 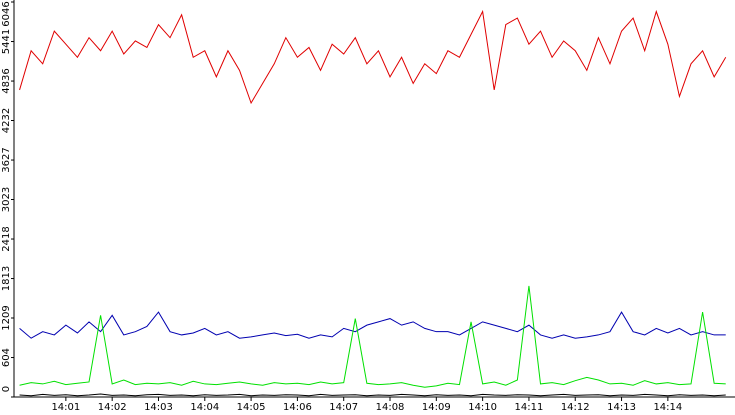 I want to click on x-tick-label: 14:07, so click(x=343, y=407).